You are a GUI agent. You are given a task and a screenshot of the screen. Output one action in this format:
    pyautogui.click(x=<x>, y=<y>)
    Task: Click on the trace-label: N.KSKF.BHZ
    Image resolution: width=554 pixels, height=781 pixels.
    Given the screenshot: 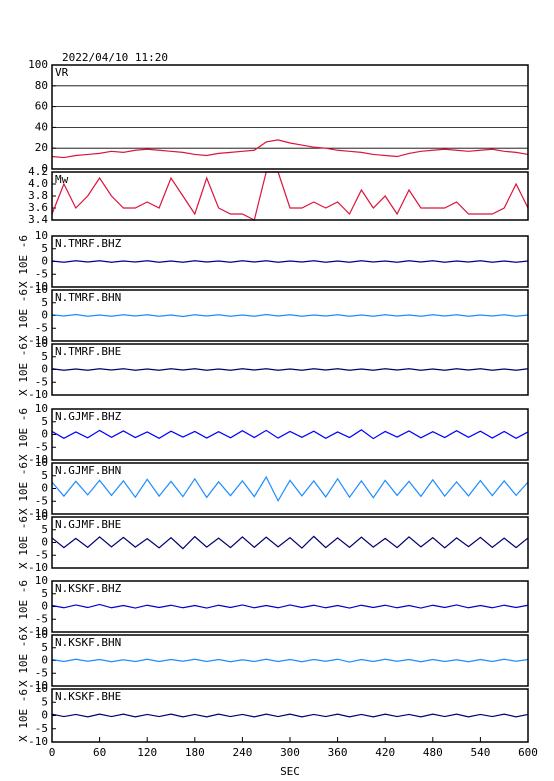 What is the action you would take?
    pyautogui.click(x=88, y=588)
    